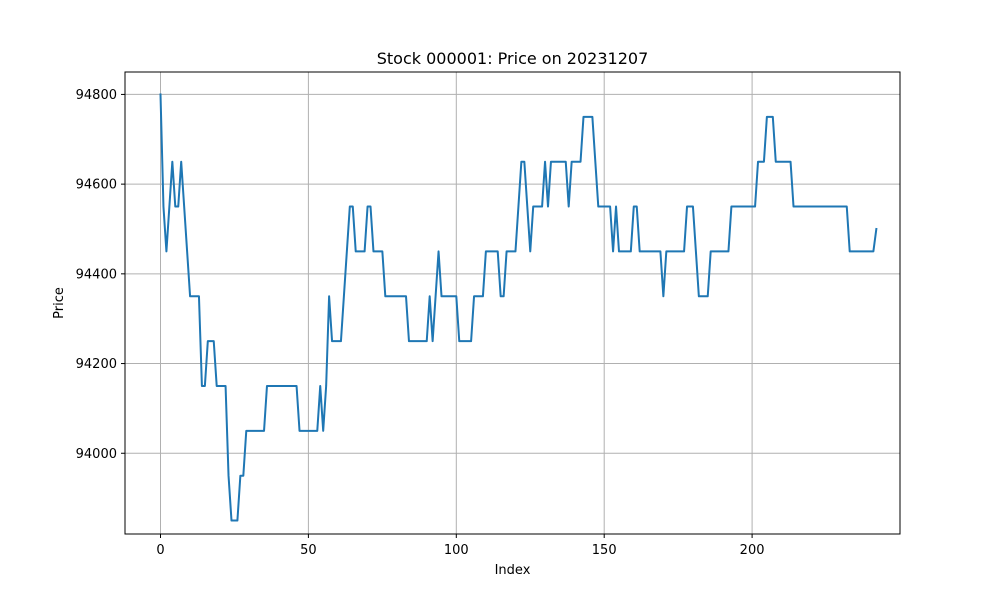  What do you see at coordinates (59, 303) in the screenshot?
I see `y-axis-label: Price` at bounding box center [59, 303].